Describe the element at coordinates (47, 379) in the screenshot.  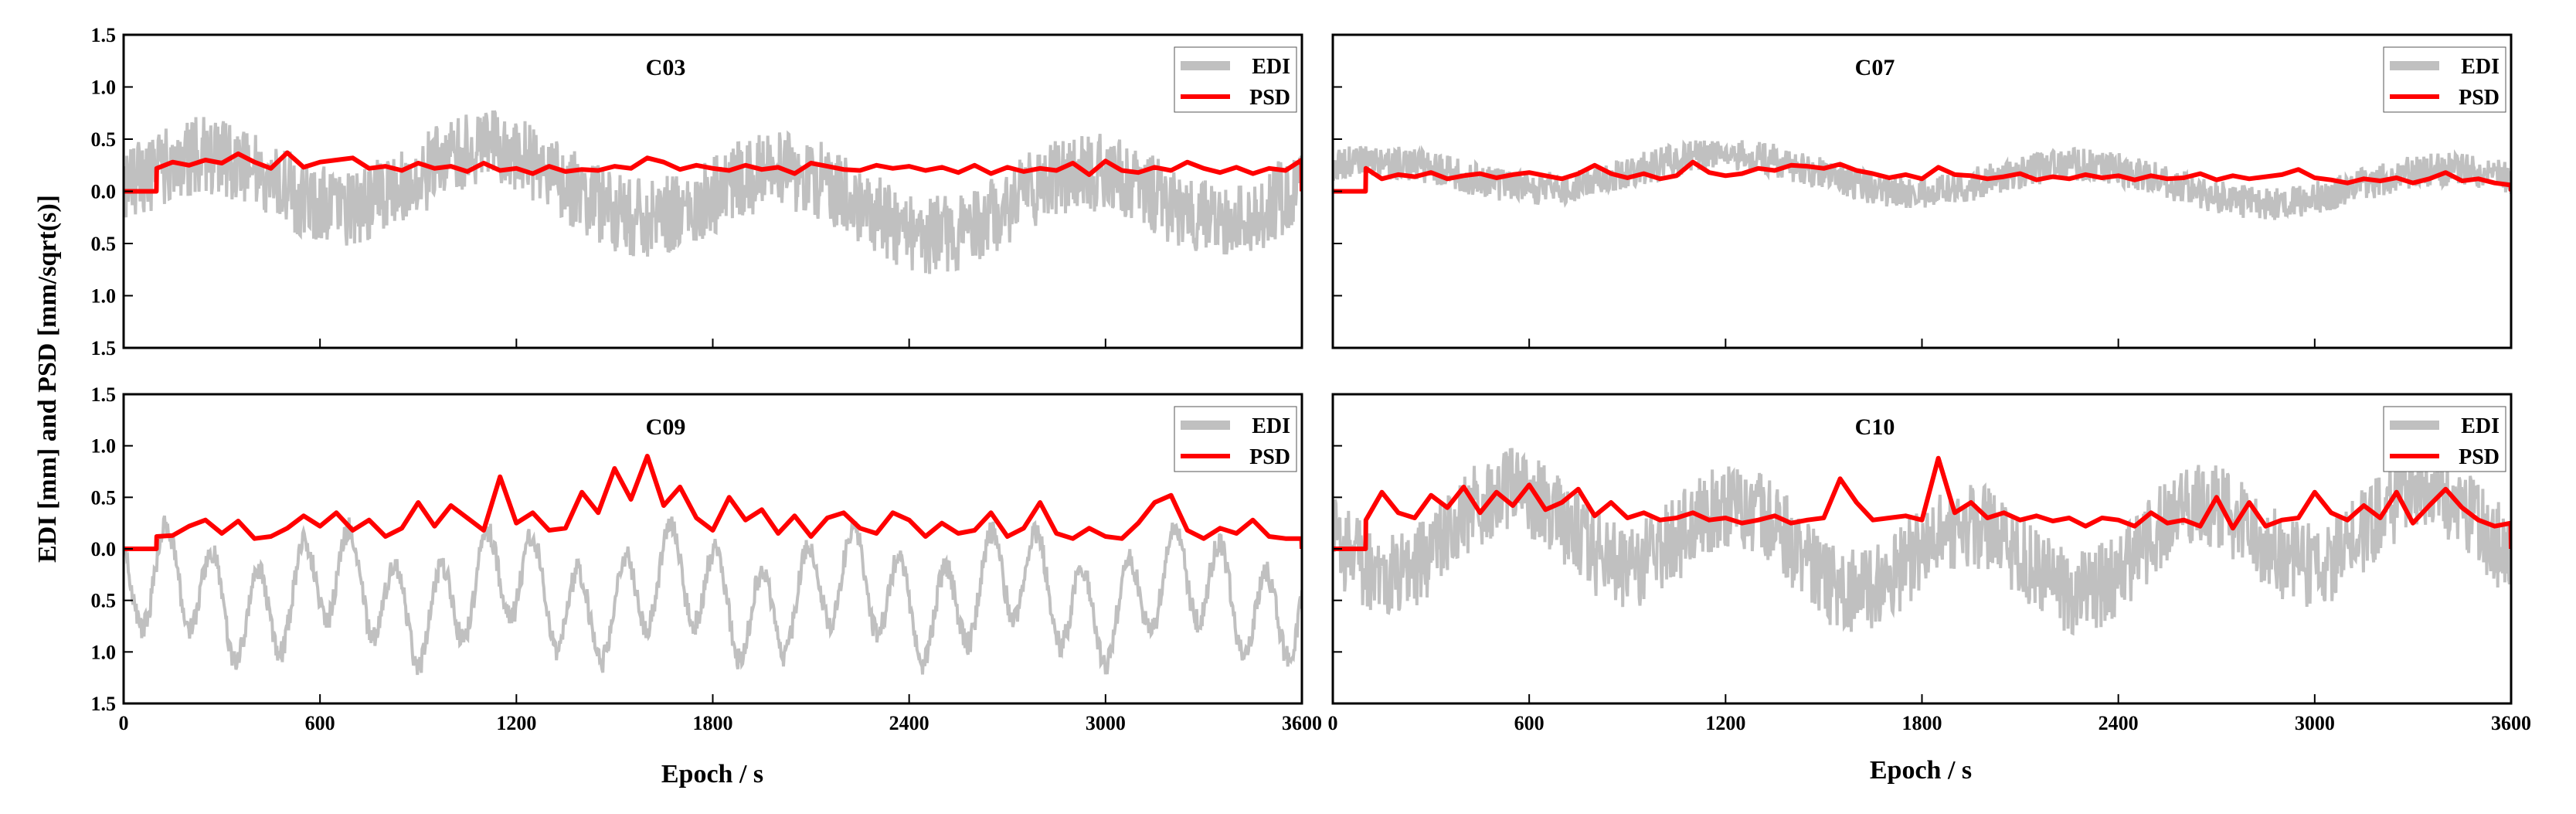
I see `y-axis-title: EDI [mm] and PSD [mm/sqrt(s)]` at that location.